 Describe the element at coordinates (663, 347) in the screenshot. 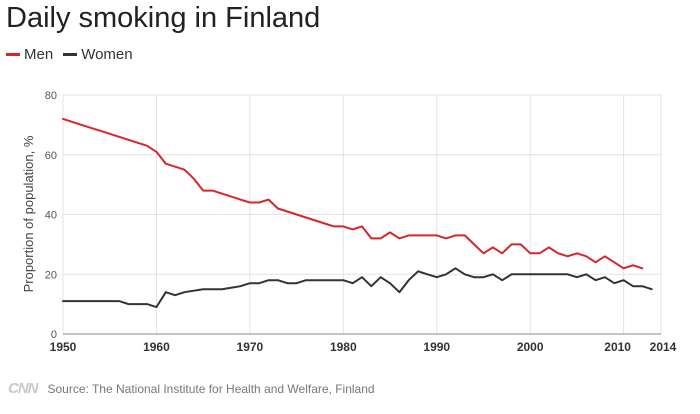

I see `x-tick-label: 2014` at that location.